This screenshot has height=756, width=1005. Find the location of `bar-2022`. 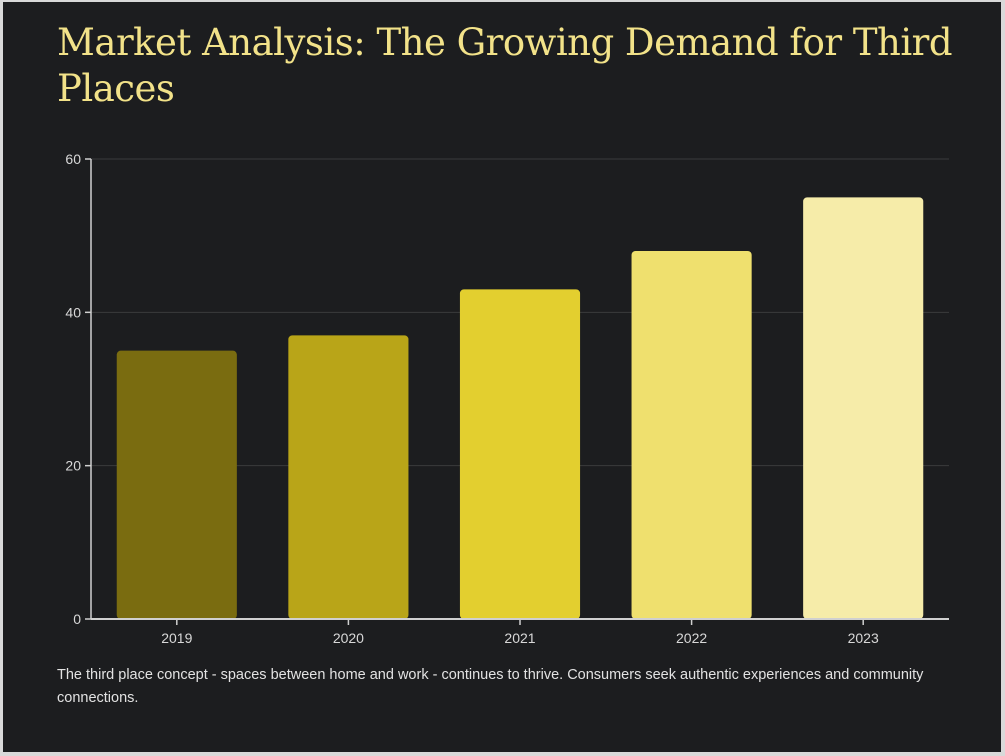

bar-2022 is located at coordinates (691, 435).